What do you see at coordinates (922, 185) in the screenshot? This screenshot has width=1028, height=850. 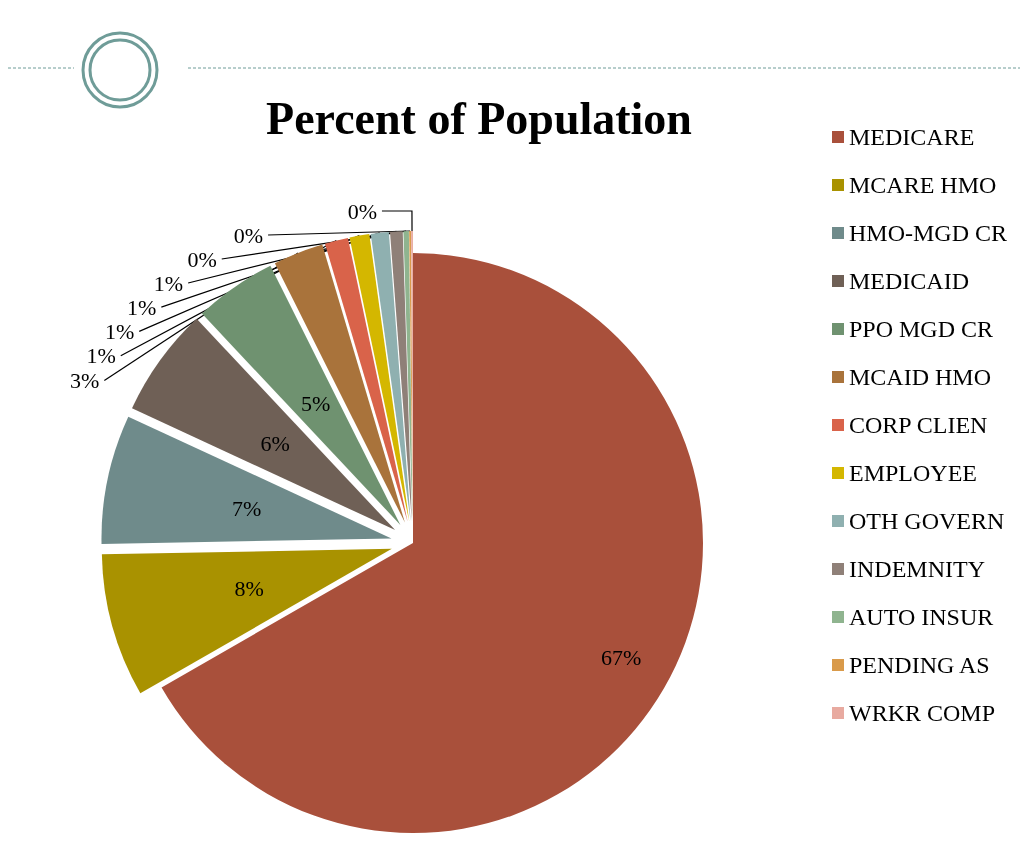 I see `legend-label: MCARE HMO` at bounding box center [922, 185].